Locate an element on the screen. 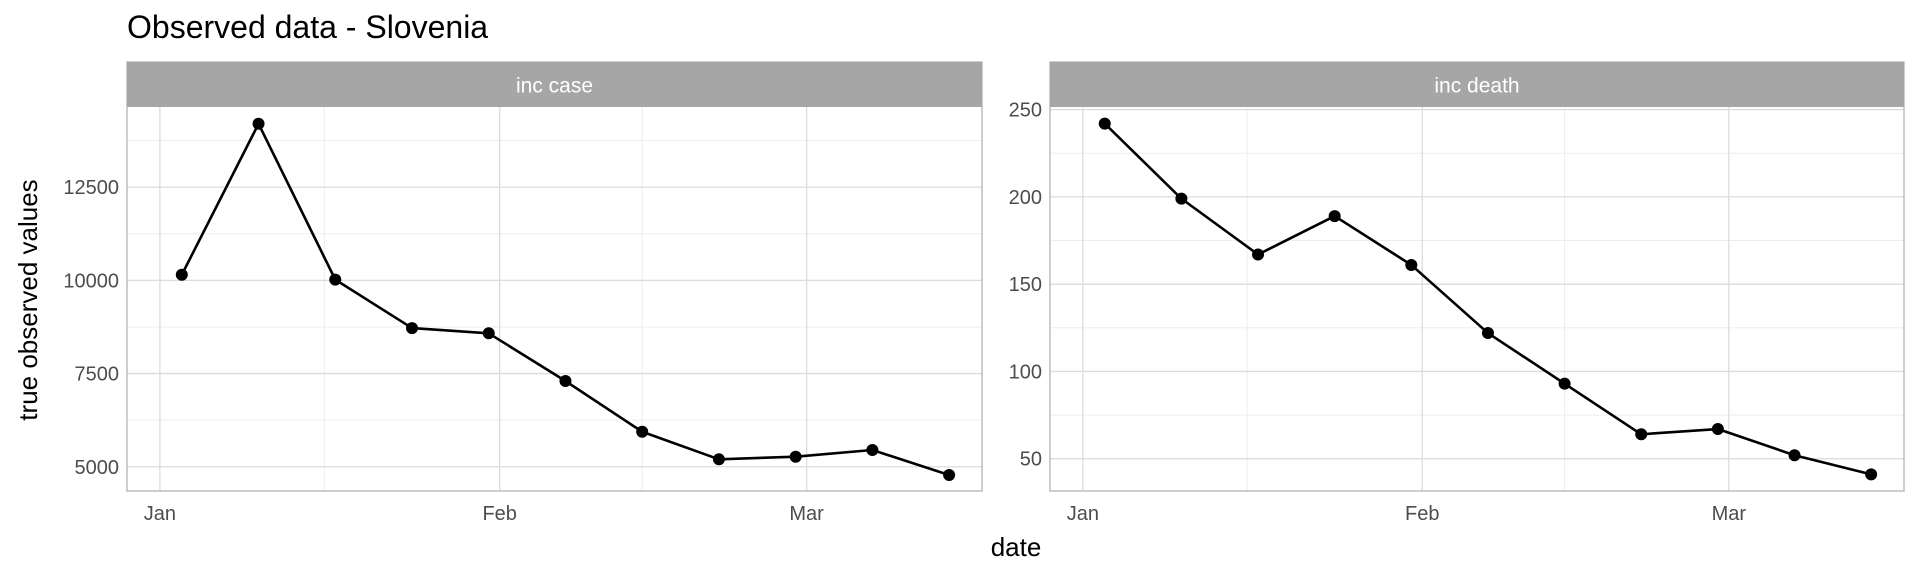 This screenshot has height=576, width=1920. y-tick-label: 7500 is located at coordinates (97, 375).